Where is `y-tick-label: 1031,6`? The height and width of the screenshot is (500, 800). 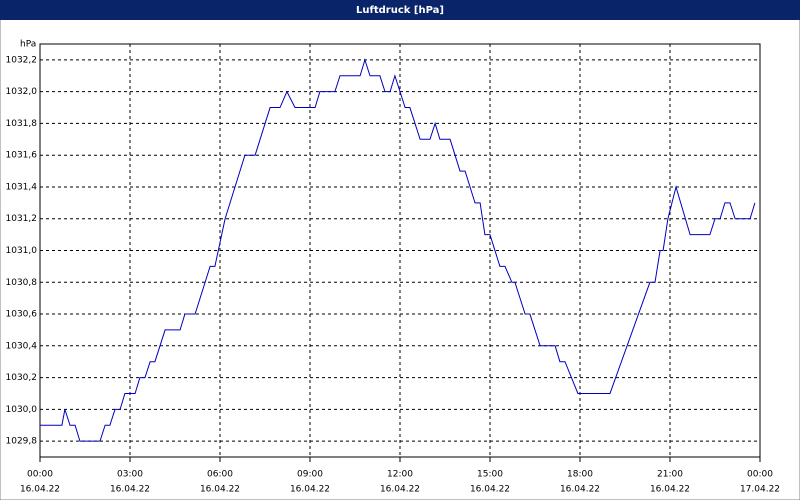
y-tick-label: 1031,6 is located at coordinates (22, 156).